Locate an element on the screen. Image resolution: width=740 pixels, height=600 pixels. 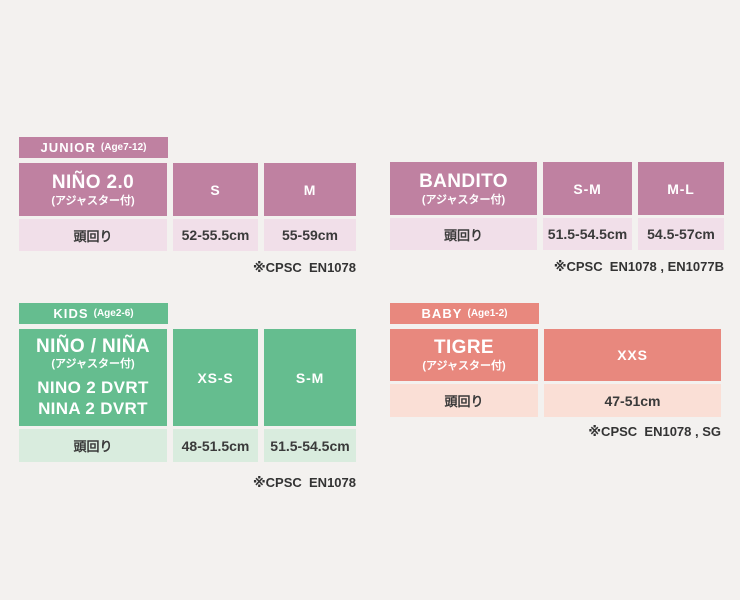
certification-note: ※CPSC EN1078 , SG is located at coordinates (654, 431).